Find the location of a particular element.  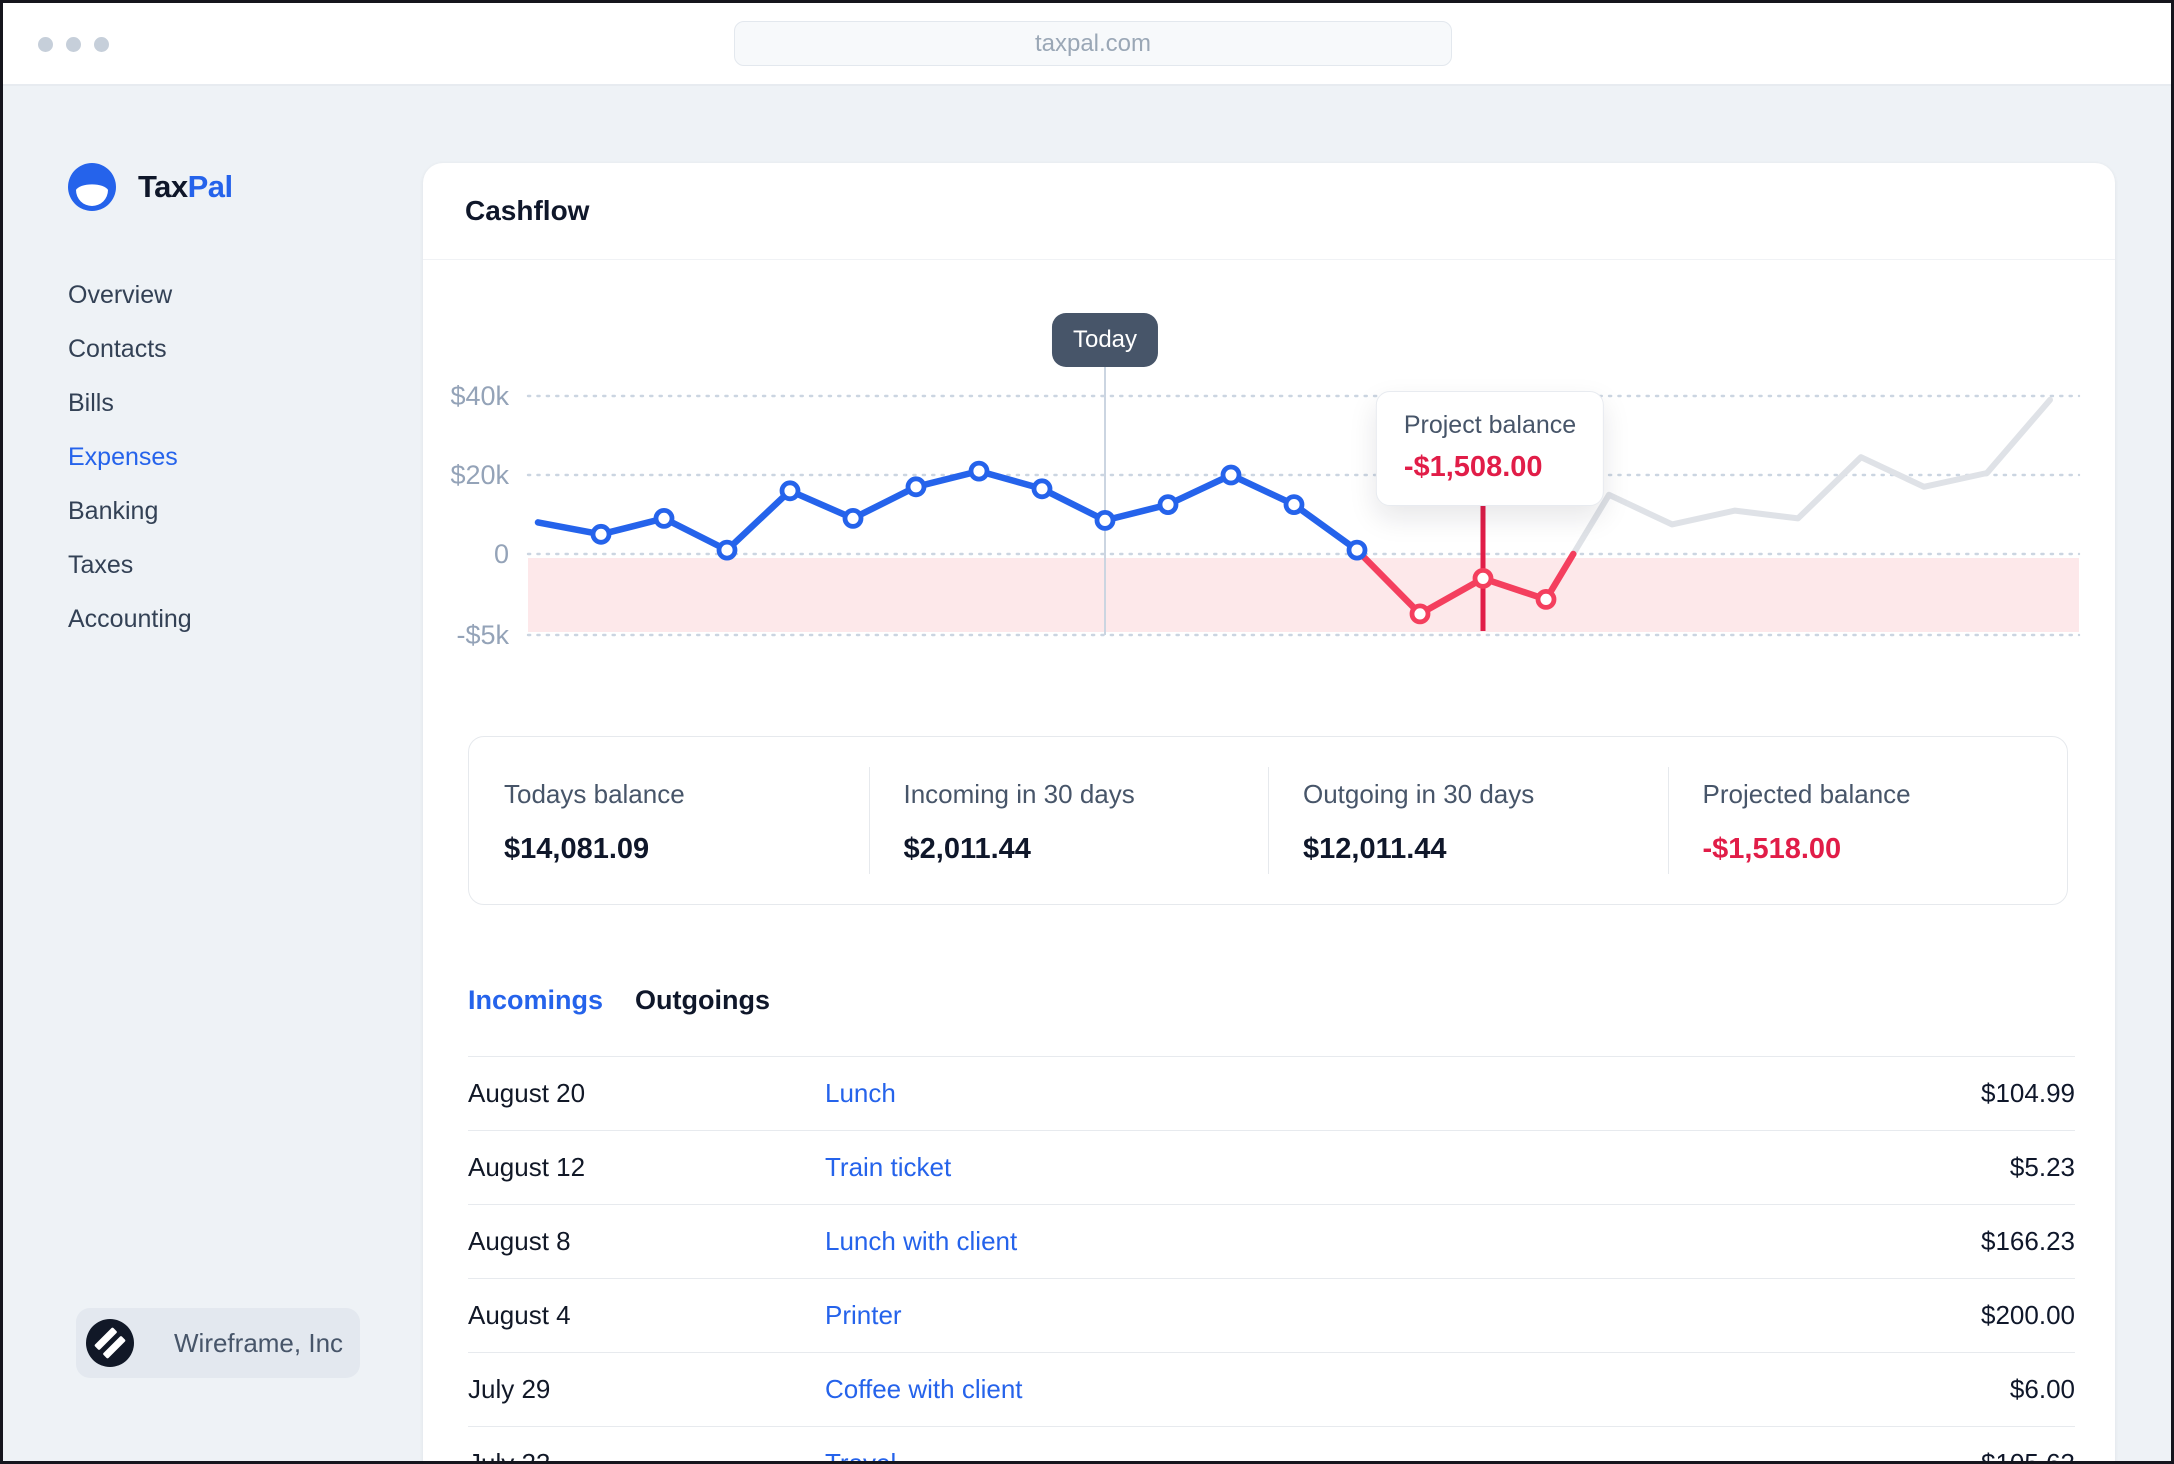

app-logo-text: TaxPal is located at coordinates (185, 186).